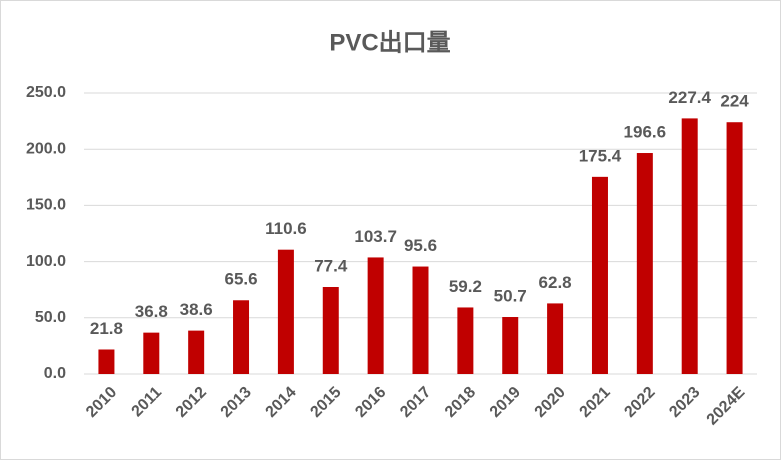 The height and width of the screenshot is (460, 781). What do you see at coordinates (106, 328) in the screenshot?
I see `value-label: 21.8` at bounding box center [106, 328].